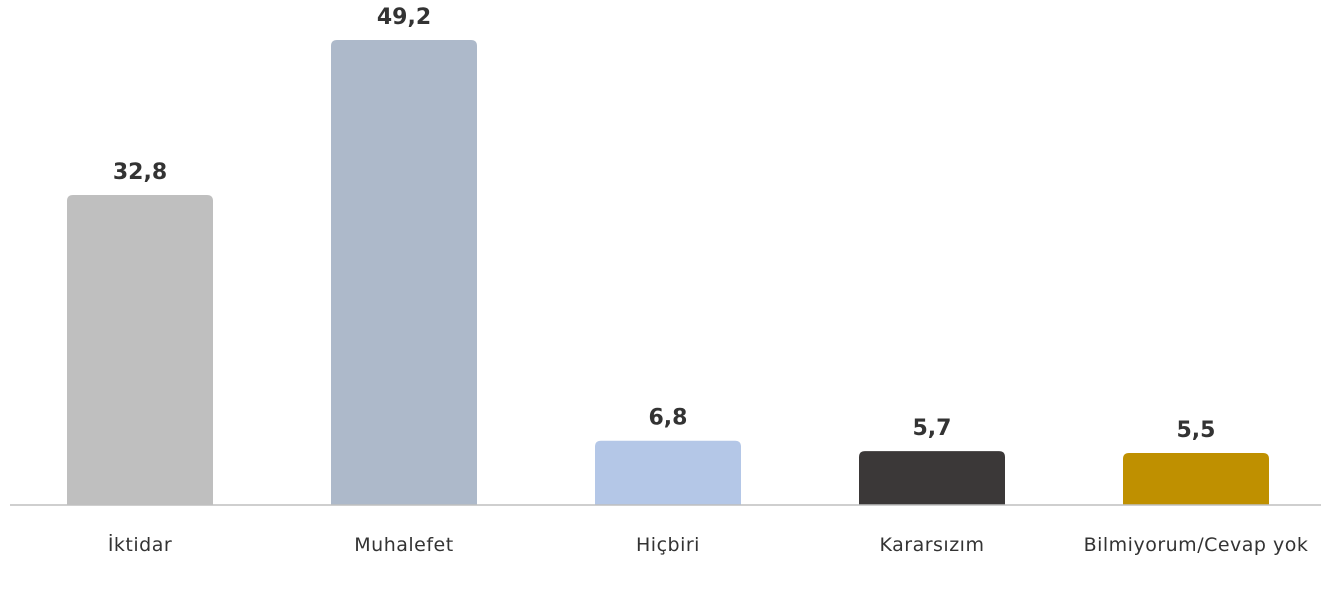 This screenshot has width=1321, height=595. I want to click on x-tick-label: Hiçbiri, so click(668, 545).